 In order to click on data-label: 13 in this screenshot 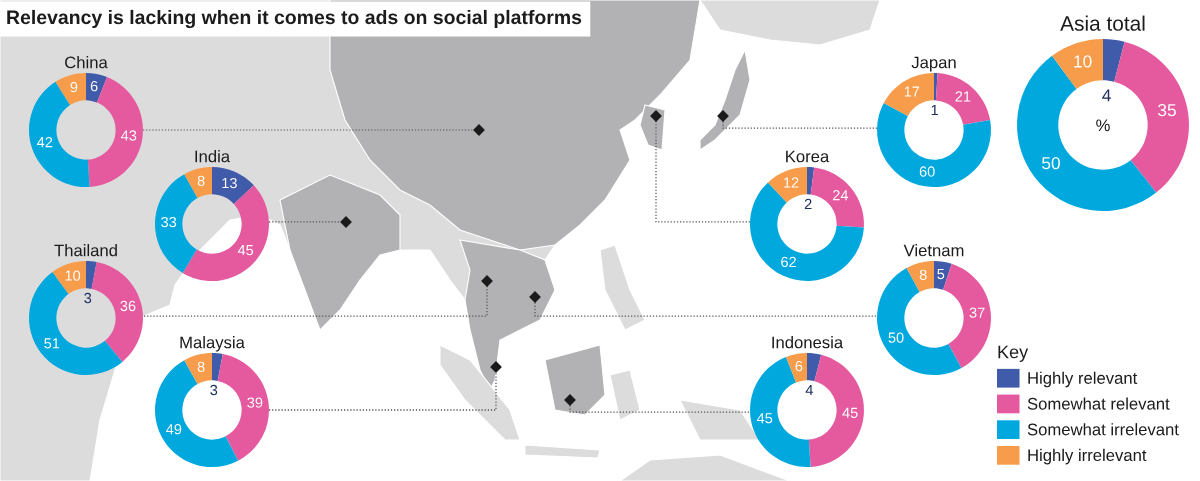, I will do `click(229, 183)`.